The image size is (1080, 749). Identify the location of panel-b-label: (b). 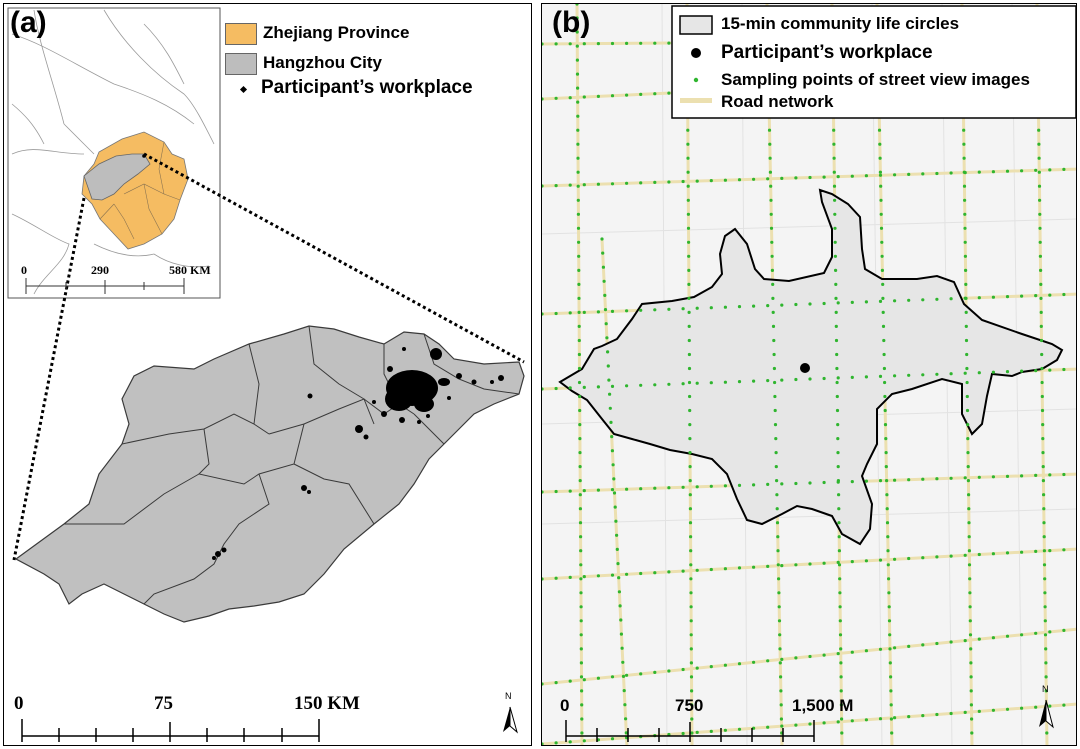
(571, 22).